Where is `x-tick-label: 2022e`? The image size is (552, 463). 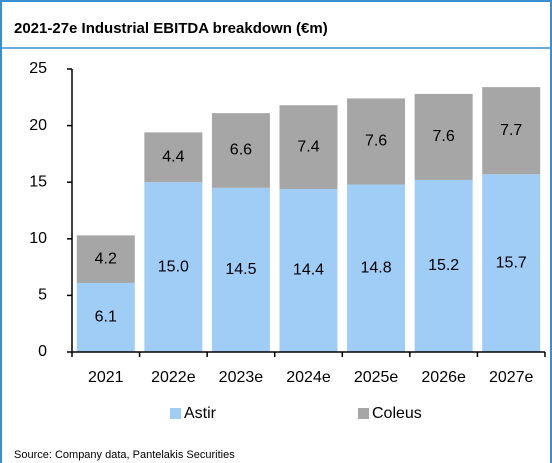
x-tick-label: 2022e is located at coordinates (173, 377).